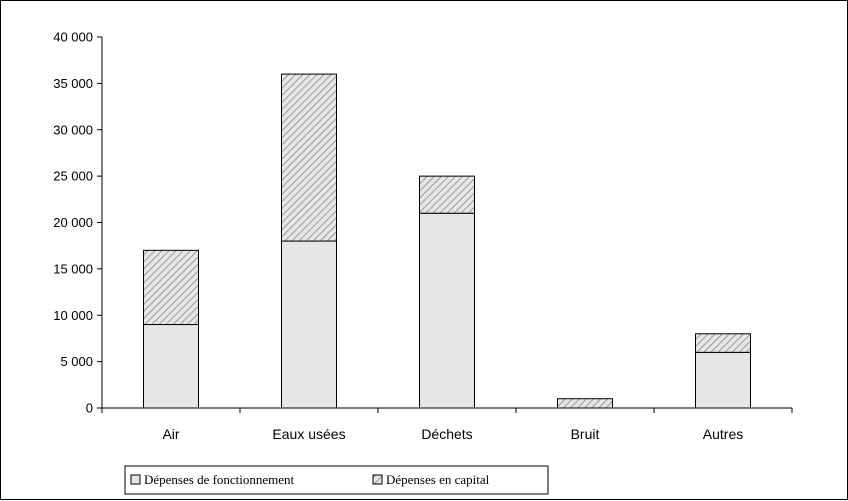 The width and height of the screenshot is (848, 501). Describe the element at coordinates (73, 129) in the screenshot. I see `y-tick-label: 30 000` at that location.